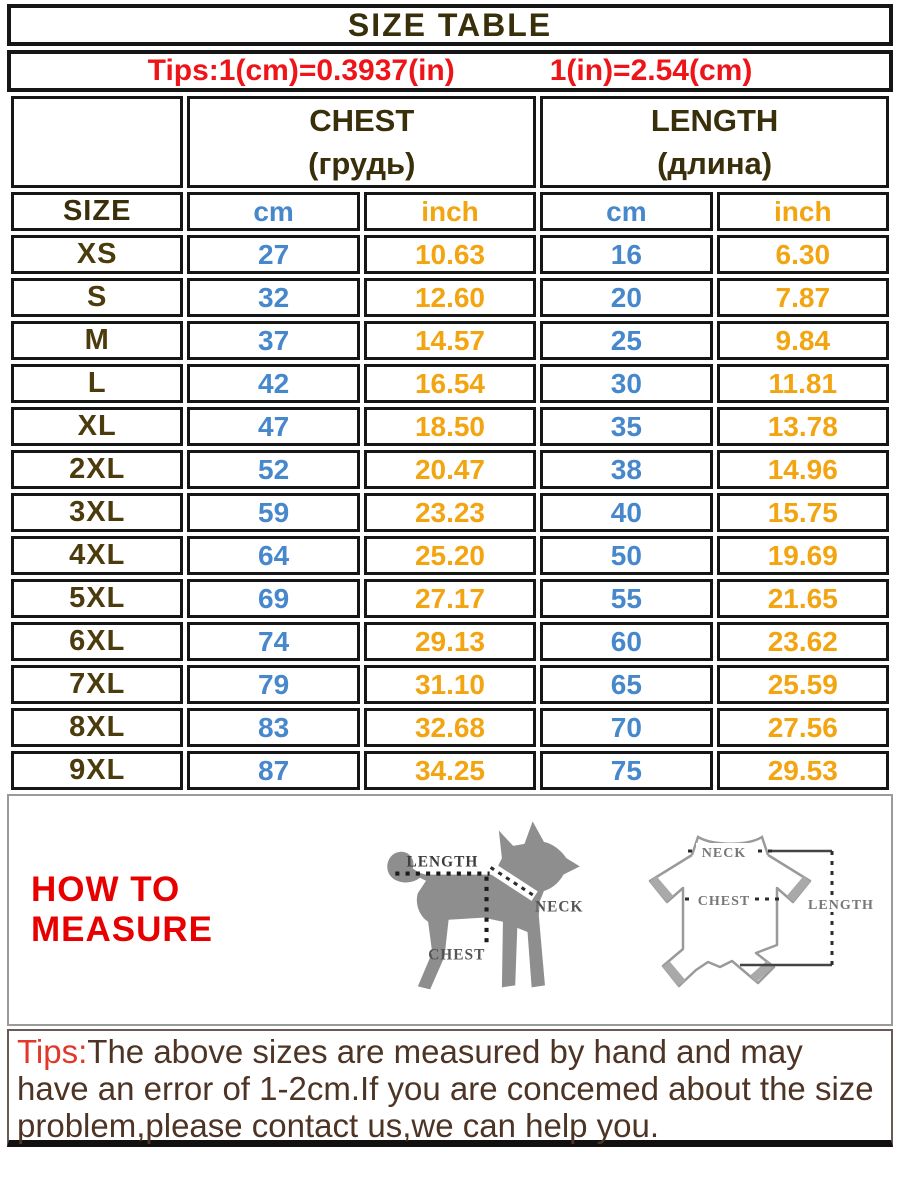 This screenshot has width=900, height=1200. What do you see at coordinates (97, 254) in the screenshot?
I see `size-cell: XS` at bounding box center [97, 254].